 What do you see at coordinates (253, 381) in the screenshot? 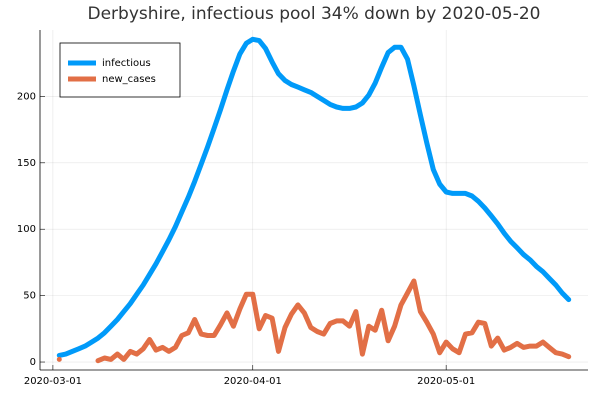
I see `x-tick-label: 2020-04-01` at bounding box center [253, 381].